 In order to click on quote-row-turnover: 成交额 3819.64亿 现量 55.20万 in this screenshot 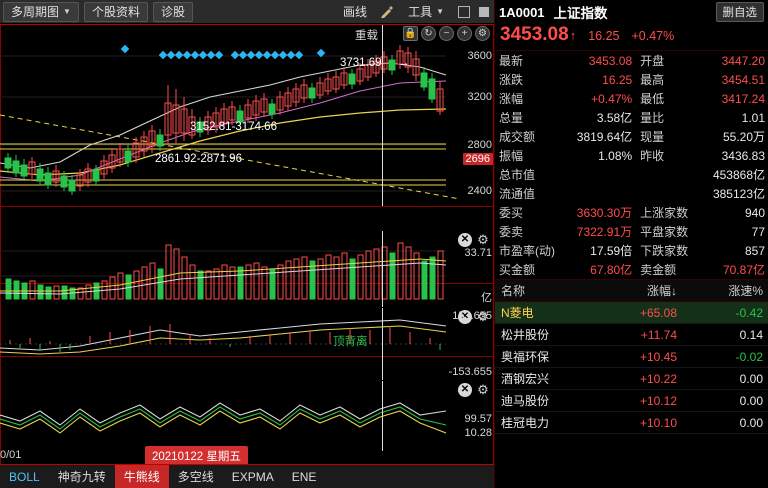, I will do `click(631, 136)`.